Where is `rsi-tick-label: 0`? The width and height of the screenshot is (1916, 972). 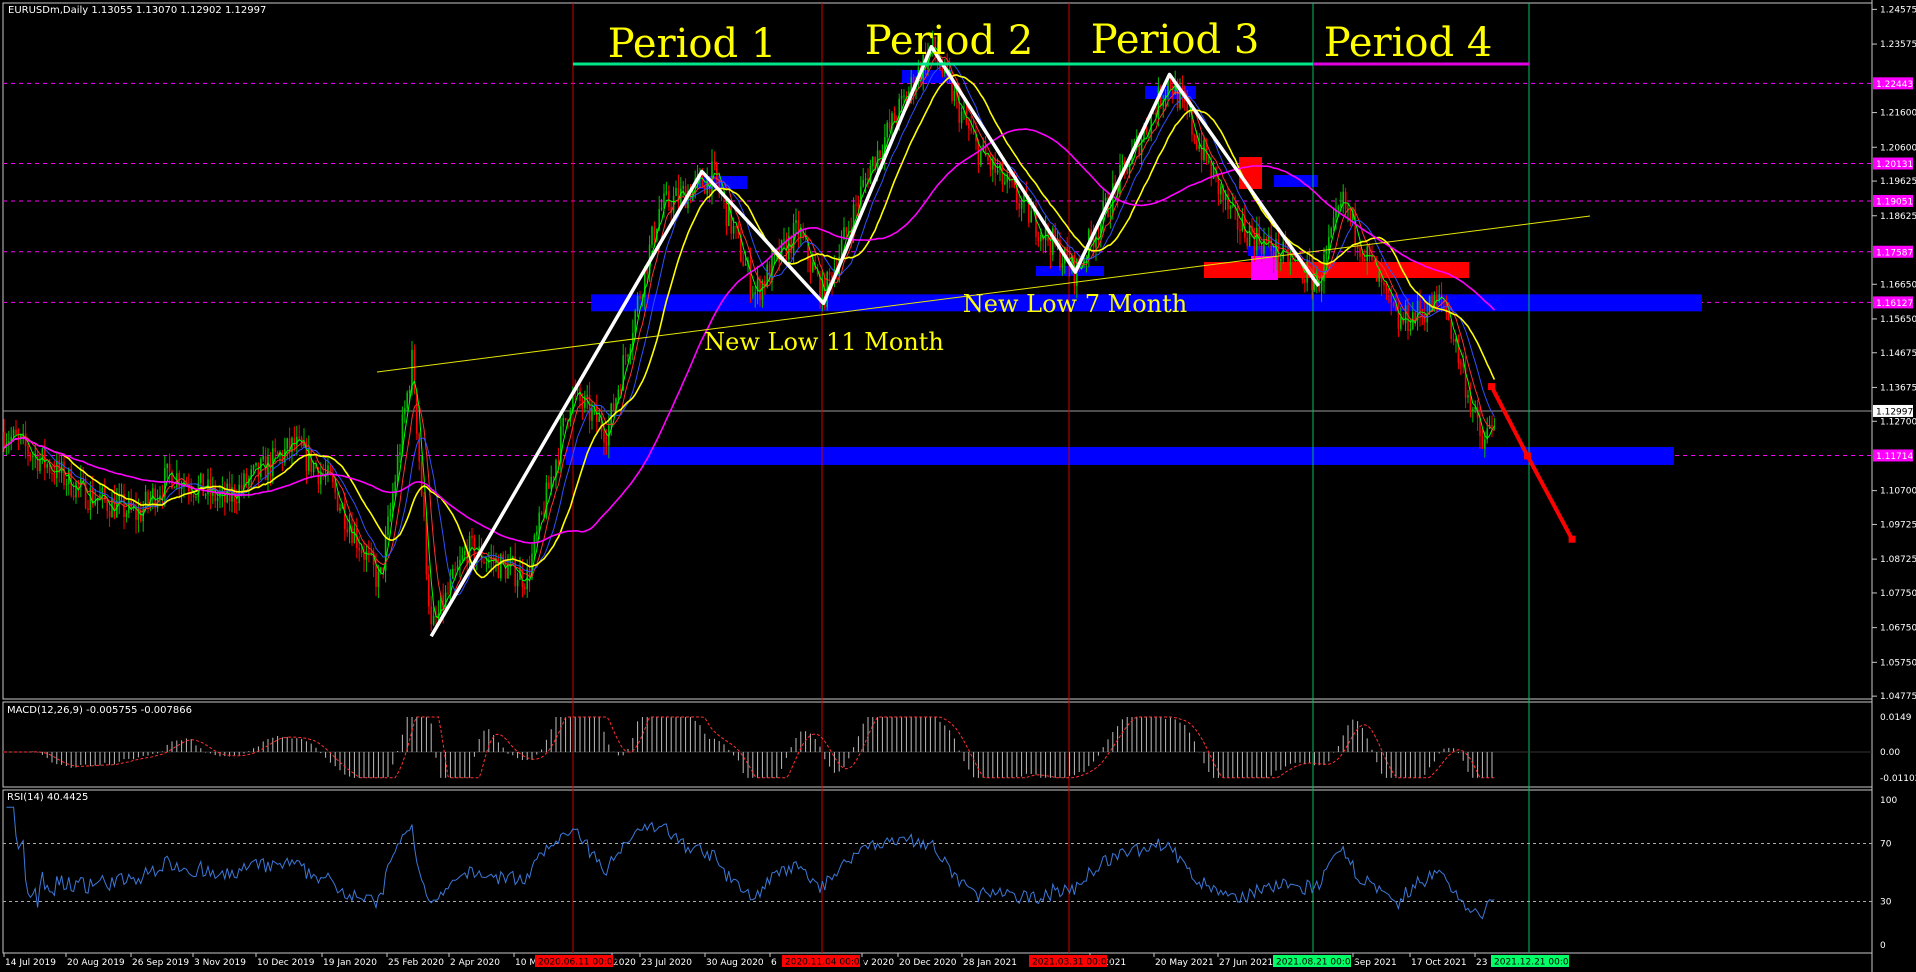 rsi-tick-label: 0 is located at coordinates (1883, 946).